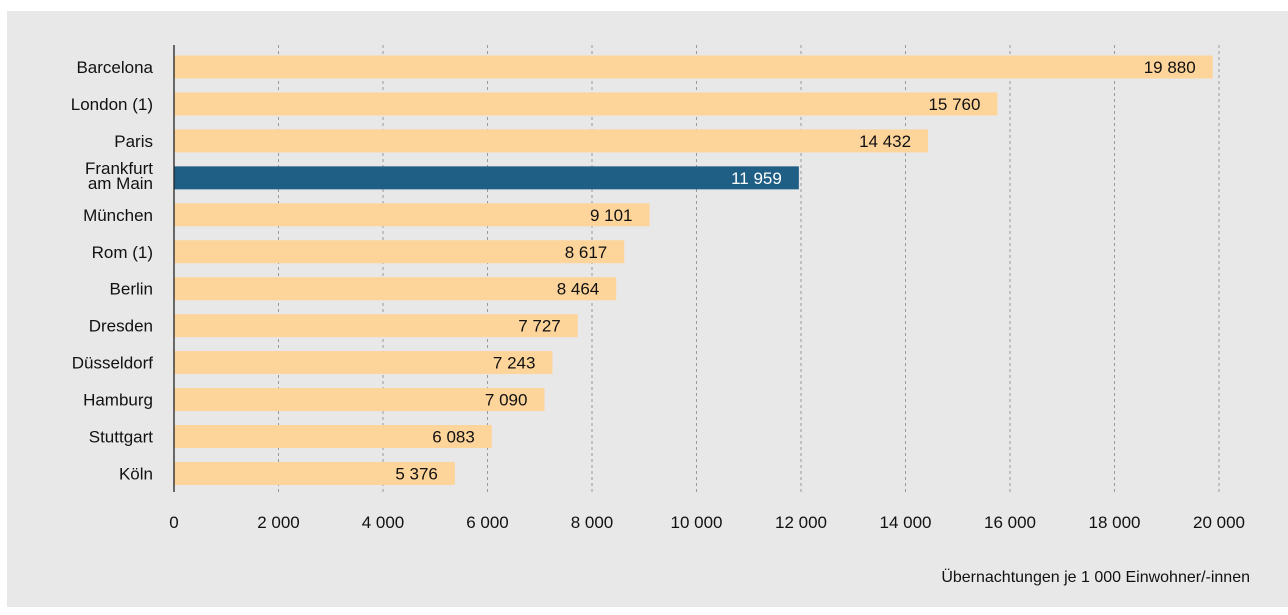 Image resolution: width=1288 pixels, height=615 pixels. What do you see at coordinates (885, 141) in the screenshot?
I see `value-label: 14 432` at bounding box center [885, 141].